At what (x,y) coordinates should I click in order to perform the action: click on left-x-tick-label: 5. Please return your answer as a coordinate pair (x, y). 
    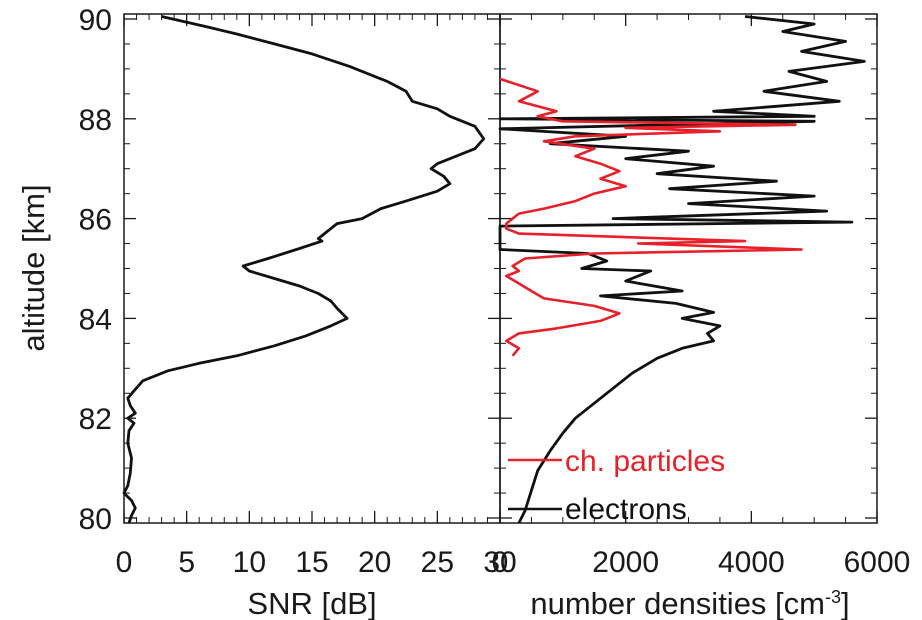
    Looking at the image, I should click on (186, 562).